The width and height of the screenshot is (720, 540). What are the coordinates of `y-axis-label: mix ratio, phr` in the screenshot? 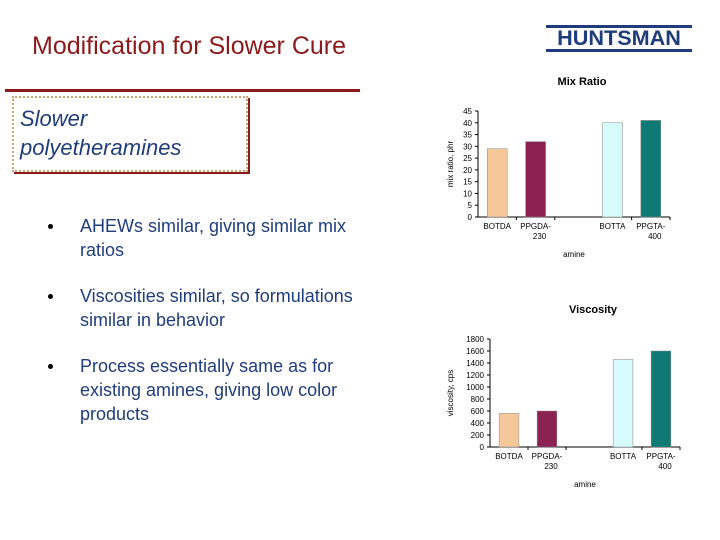 It's located at (450, 164).